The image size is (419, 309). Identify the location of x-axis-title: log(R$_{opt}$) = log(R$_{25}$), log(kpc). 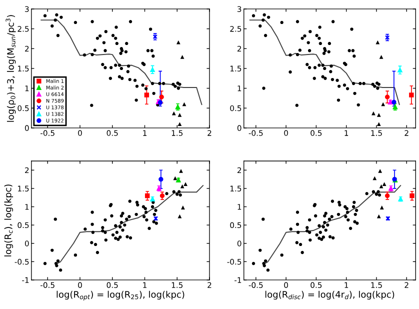
(120, 295).